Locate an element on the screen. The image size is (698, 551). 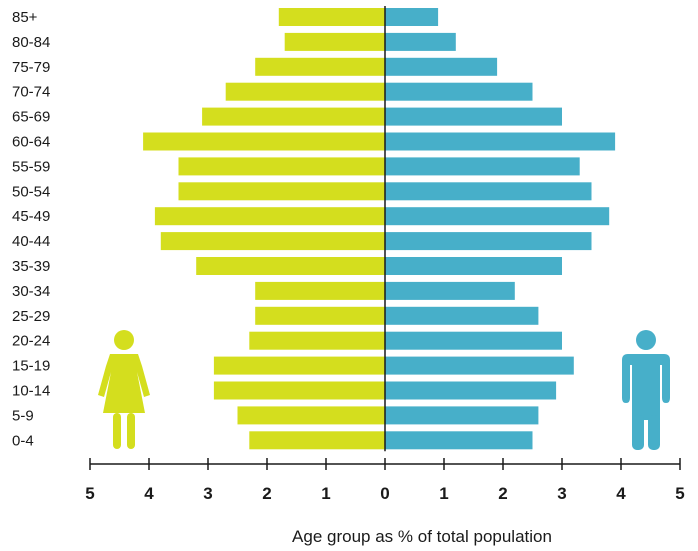
category-label: 30-34 is located at coordinates (31, 291).